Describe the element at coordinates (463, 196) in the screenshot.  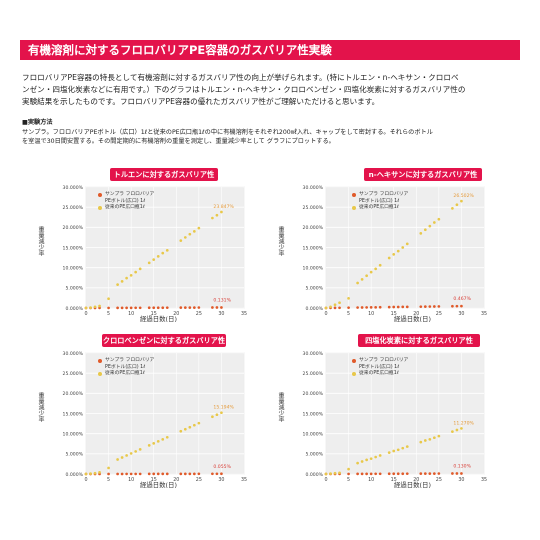
I see `data-label: 26.502%` at that location.